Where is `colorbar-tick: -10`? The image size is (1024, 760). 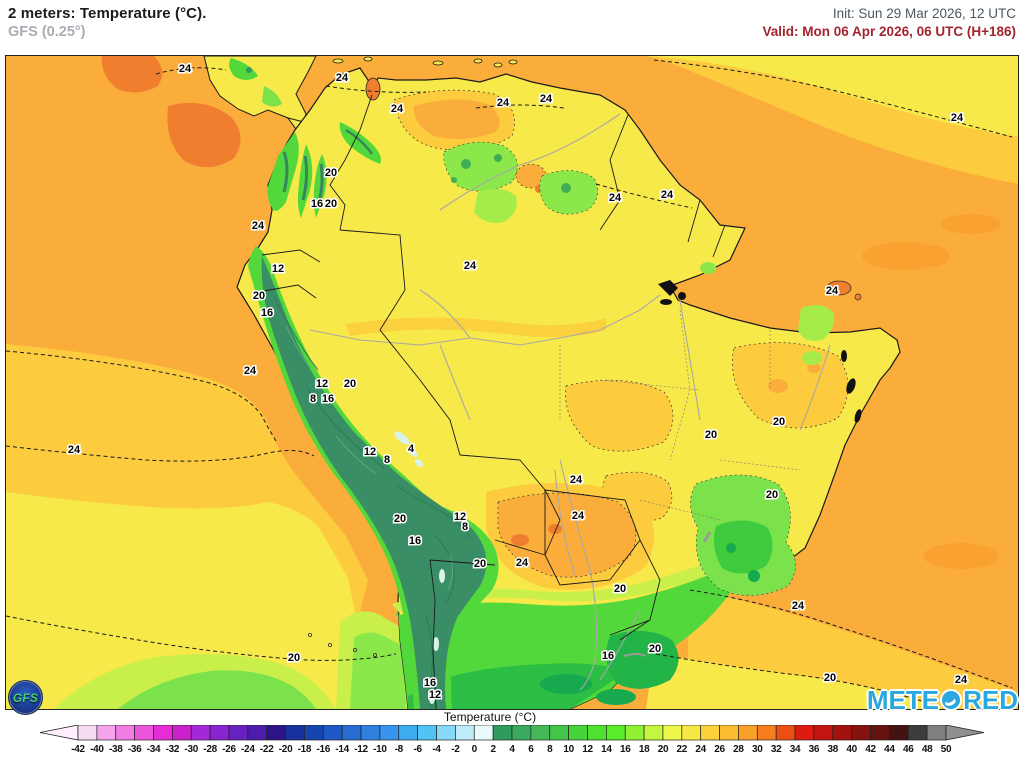 colorbar-tick: -10 is located at coordinates (380, 749).